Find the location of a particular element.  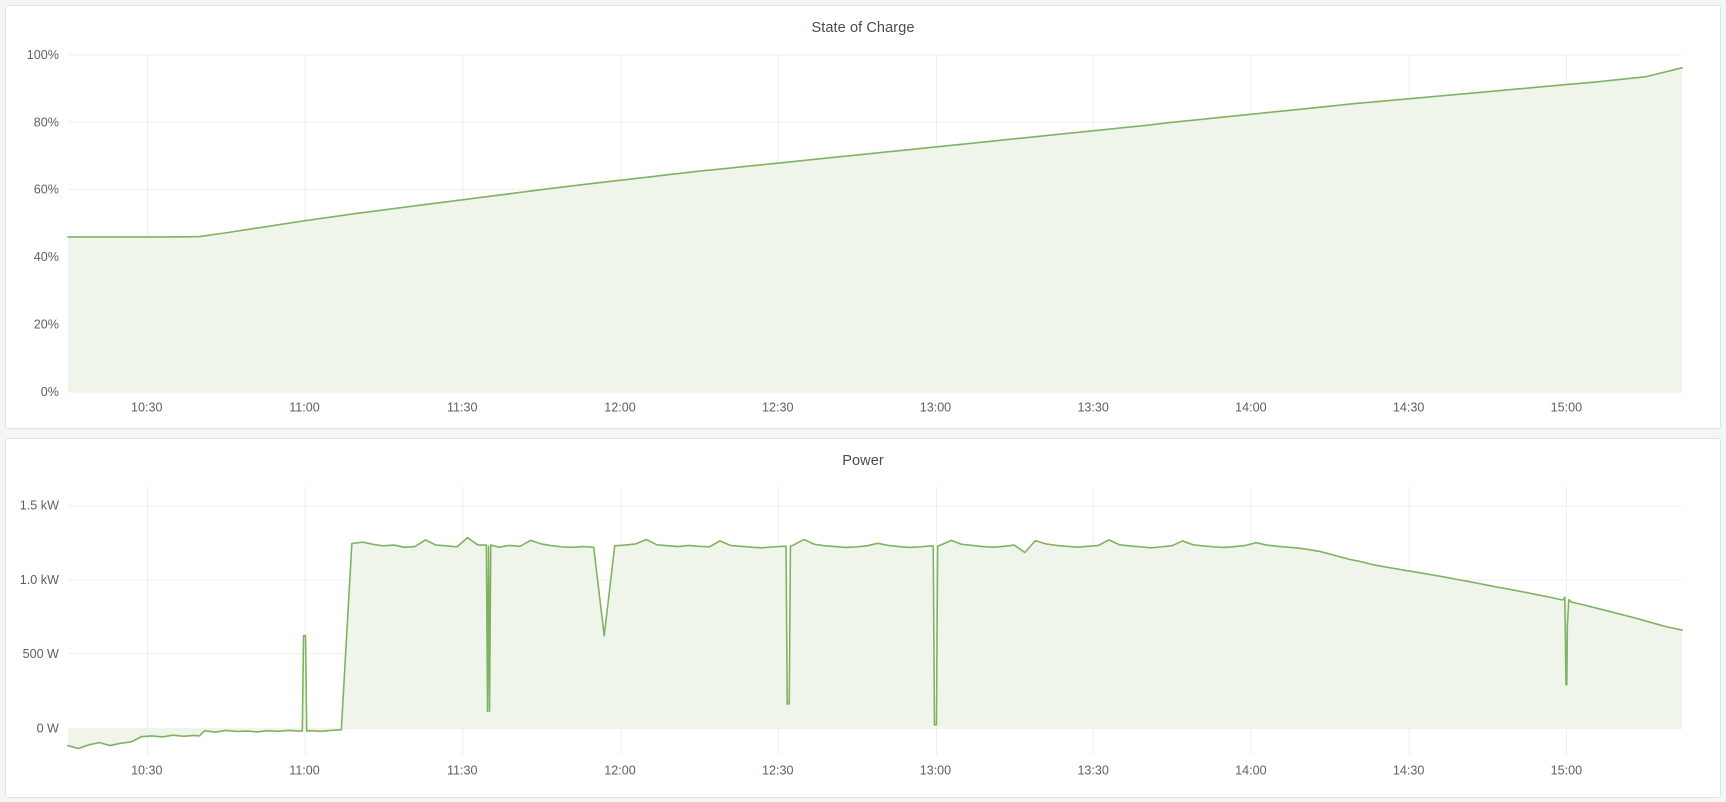

panel-title-state-of-charge: State of Charge is located at coordinates (863, 28).